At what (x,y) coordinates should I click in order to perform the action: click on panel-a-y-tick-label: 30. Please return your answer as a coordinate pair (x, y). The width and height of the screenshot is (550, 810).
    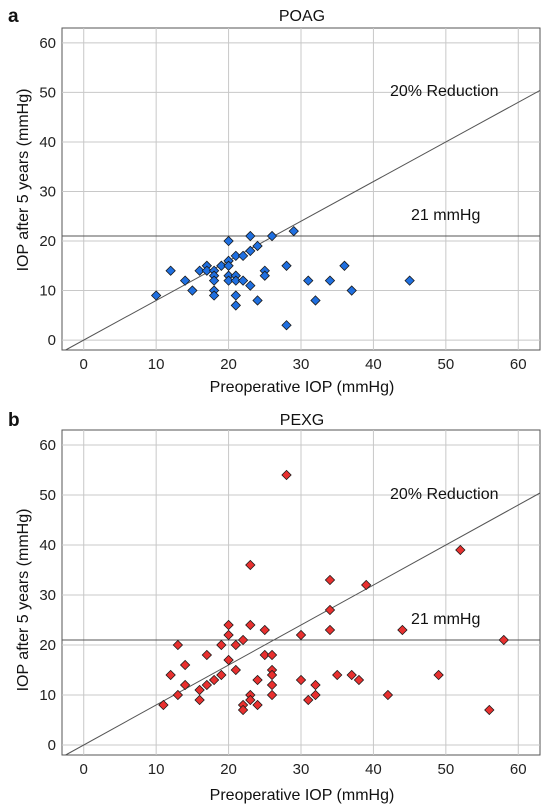
    Looking at the image, I should click on (47, 191).